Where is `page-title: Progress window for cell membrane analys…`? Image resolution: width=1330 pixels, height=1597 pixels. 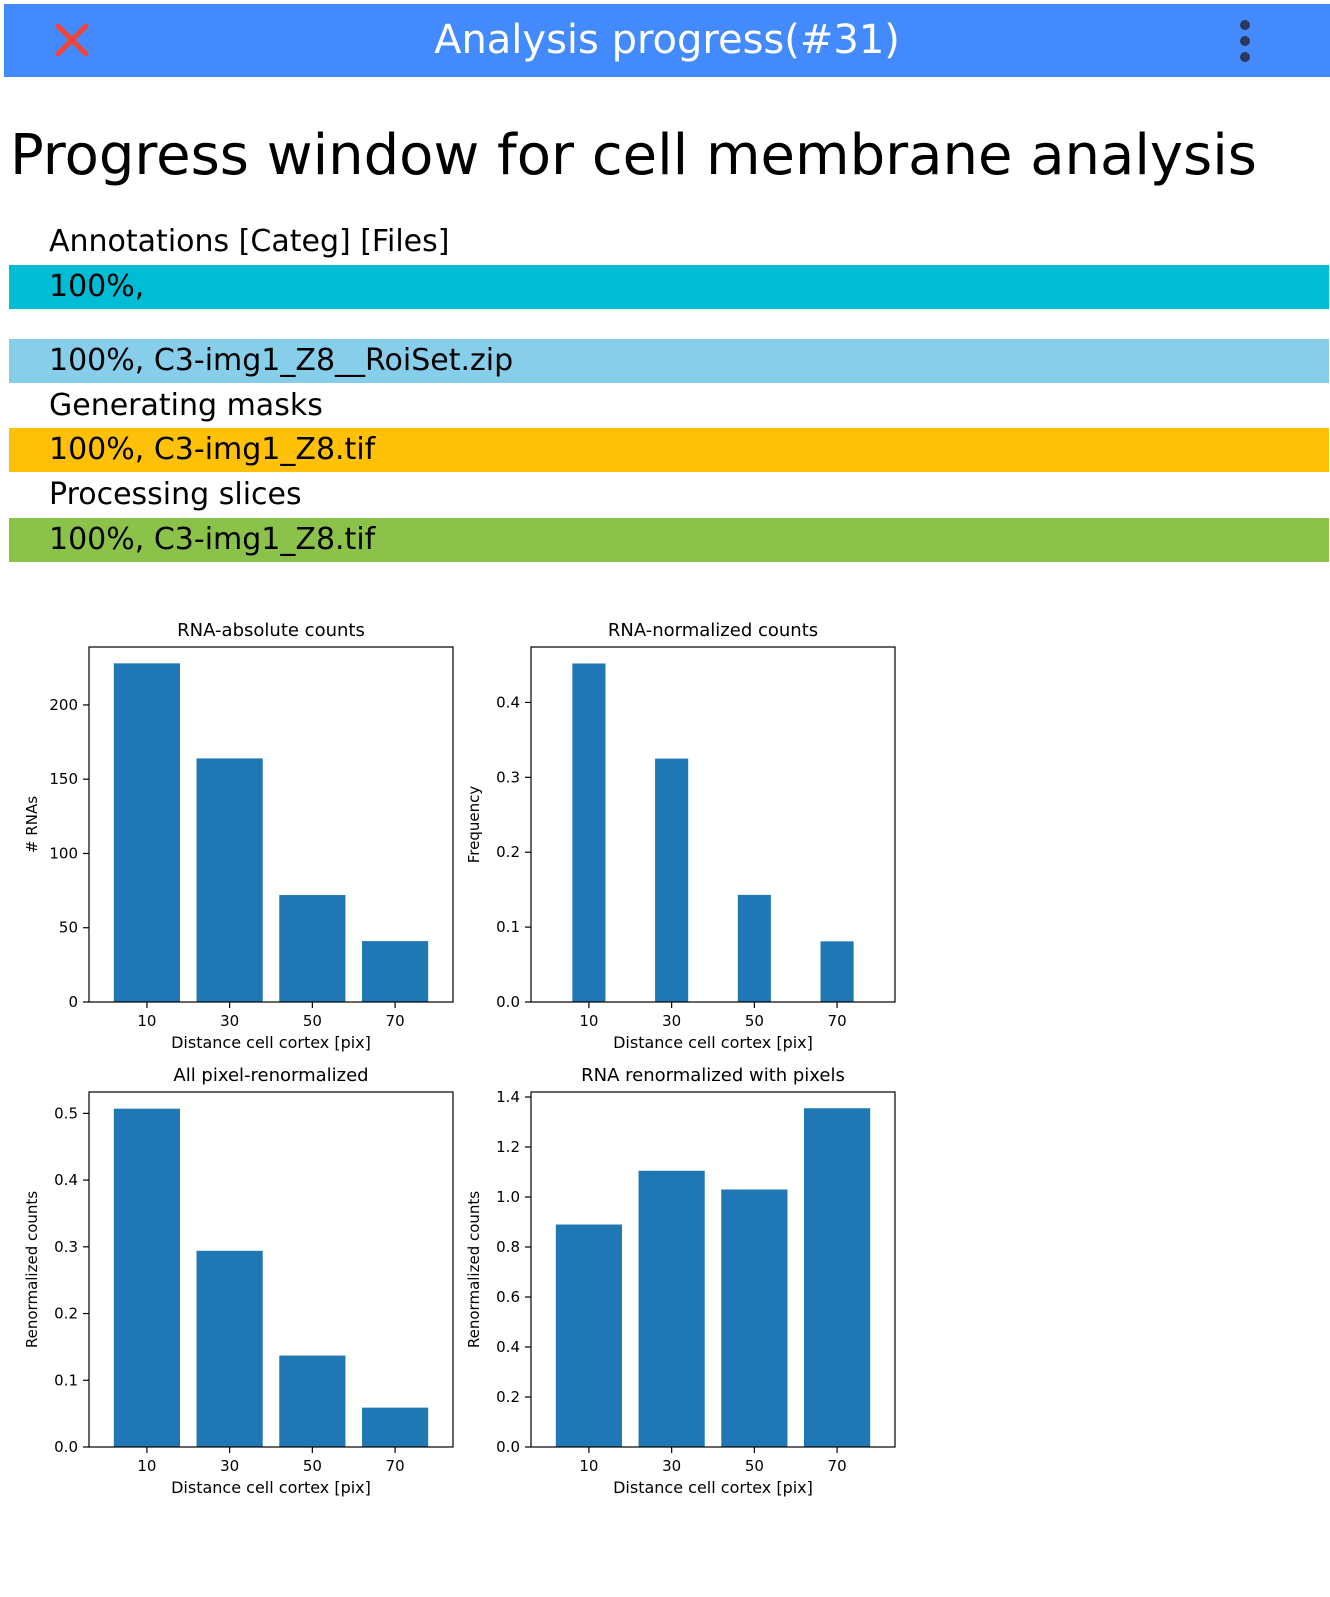 page-title: Progress window for cell membrane analys… is located at coordinates (633, 155).